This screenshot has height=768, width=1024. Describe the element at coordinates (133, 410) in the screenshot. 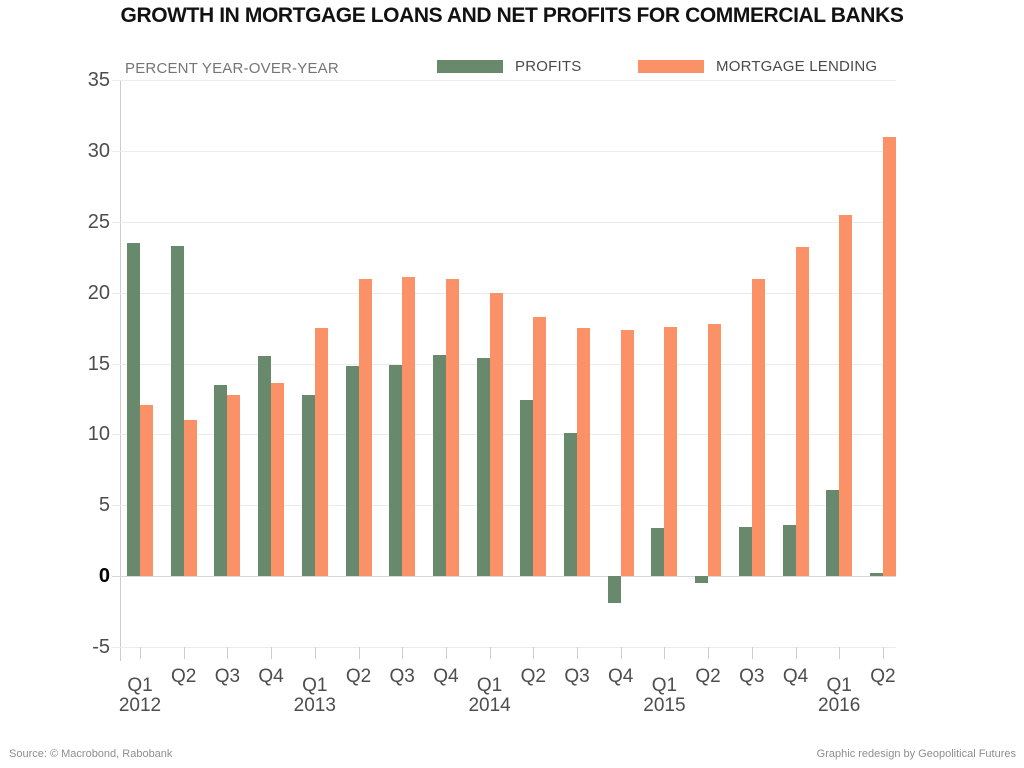

I see `bar-profits-q1-2012` at that location.